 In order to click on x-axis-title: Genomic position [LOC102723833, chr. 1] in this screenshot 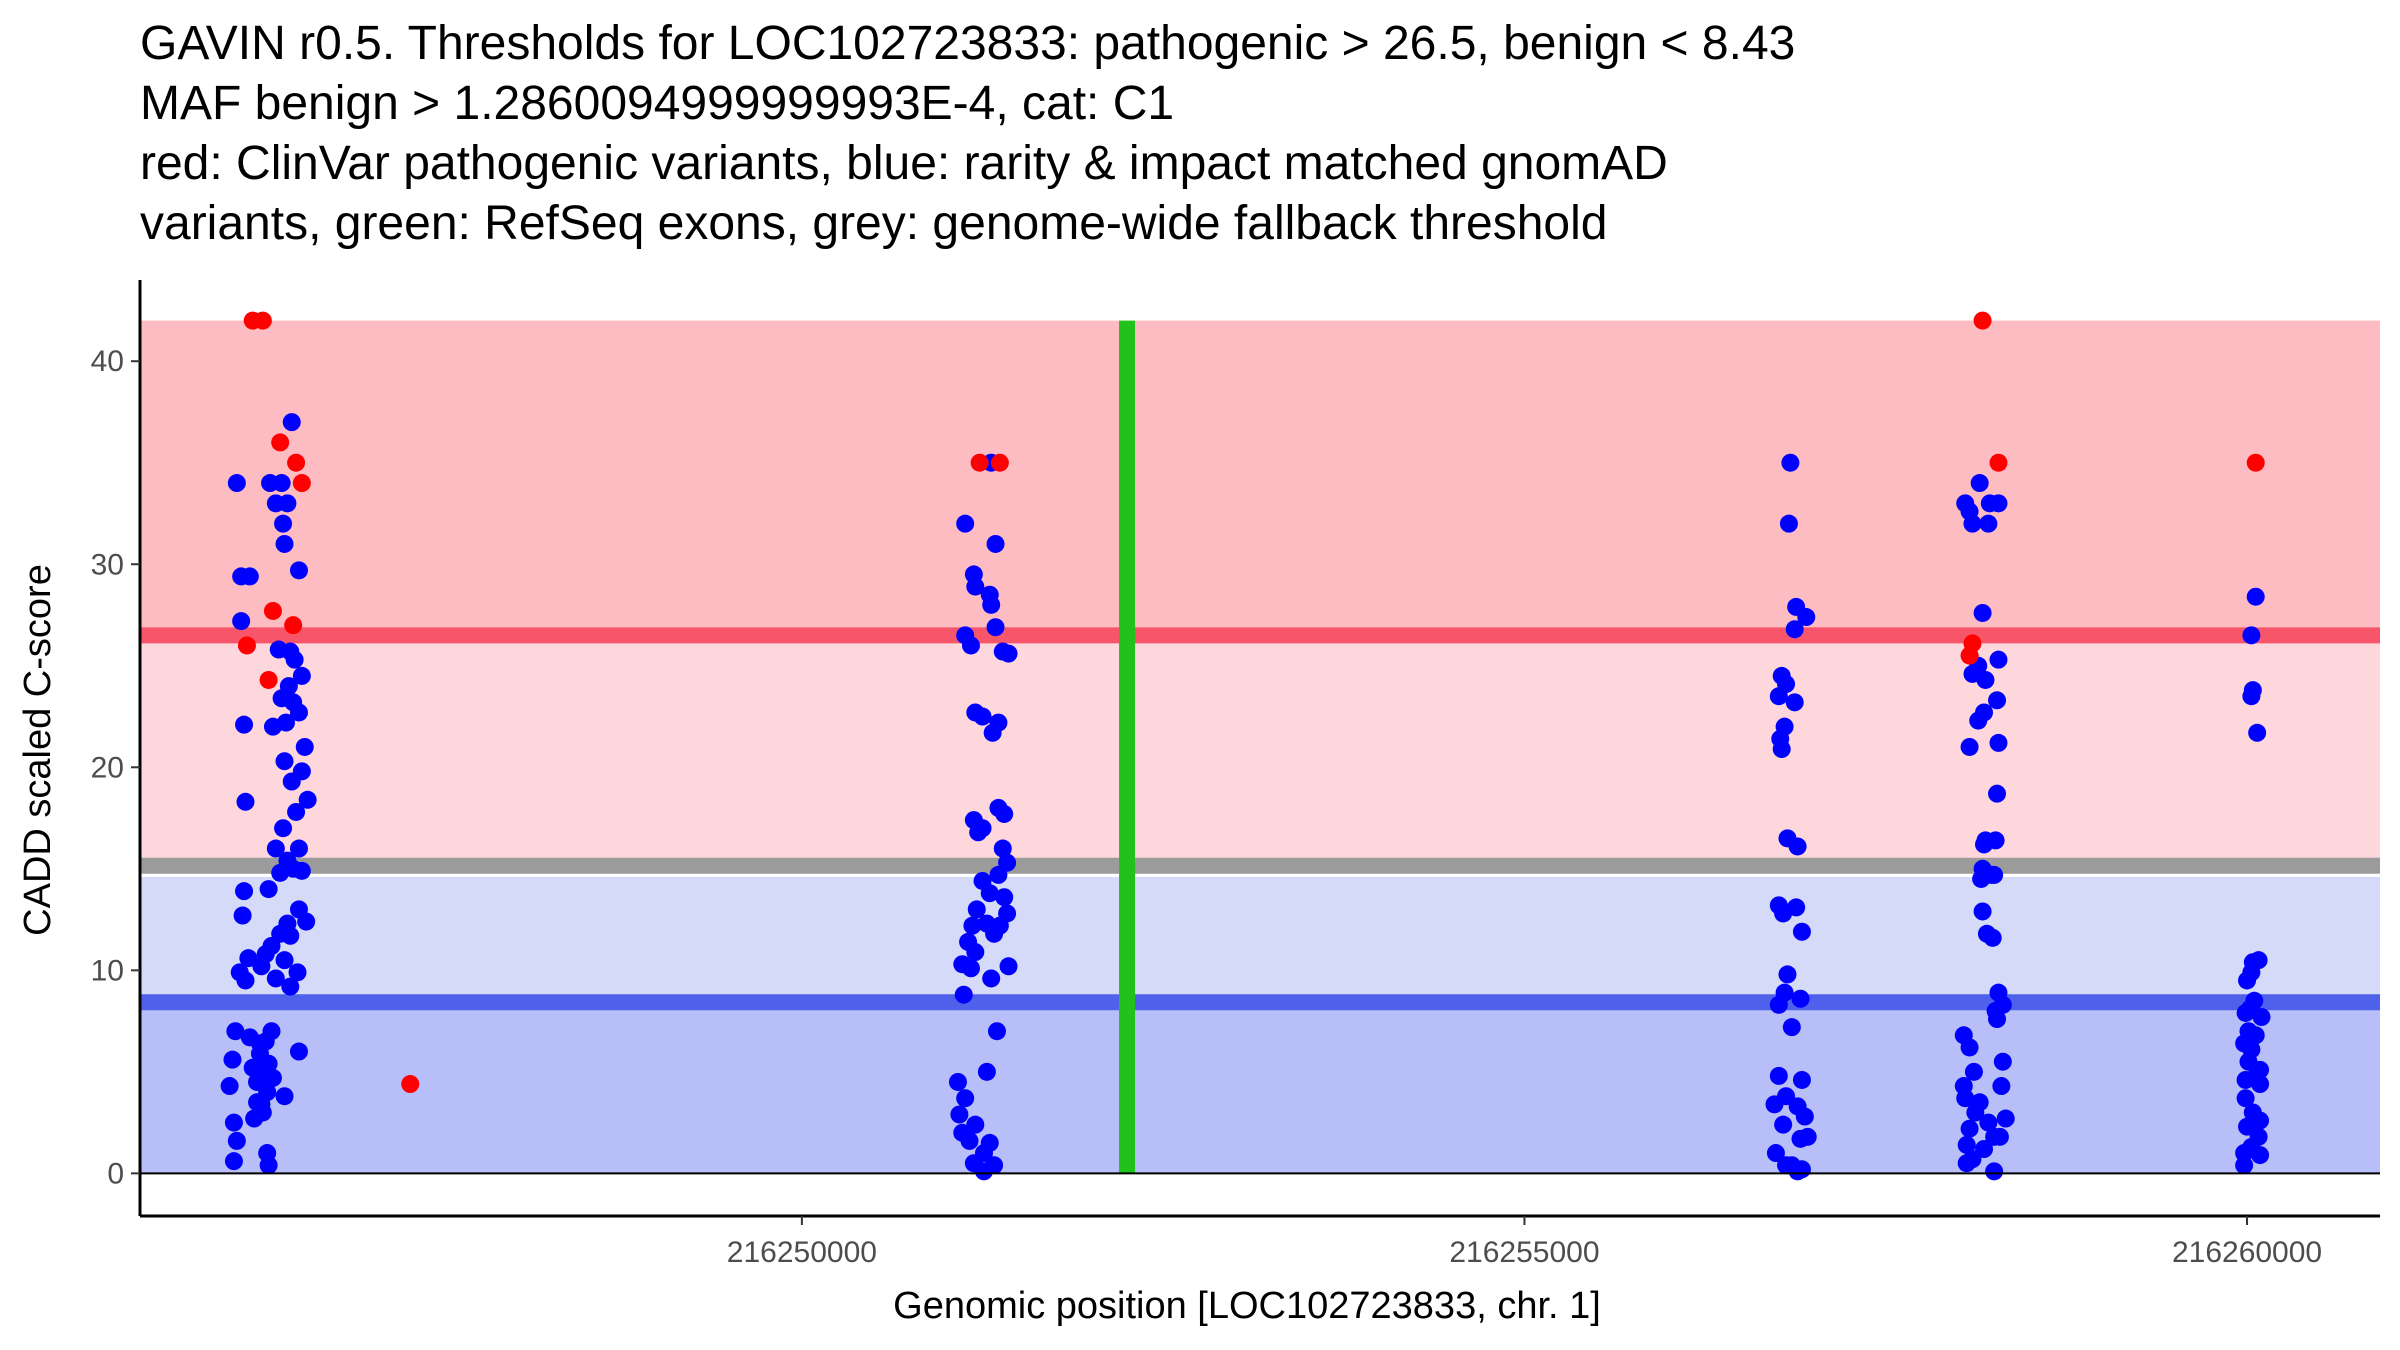, I will do `click(1247, 1306)`.